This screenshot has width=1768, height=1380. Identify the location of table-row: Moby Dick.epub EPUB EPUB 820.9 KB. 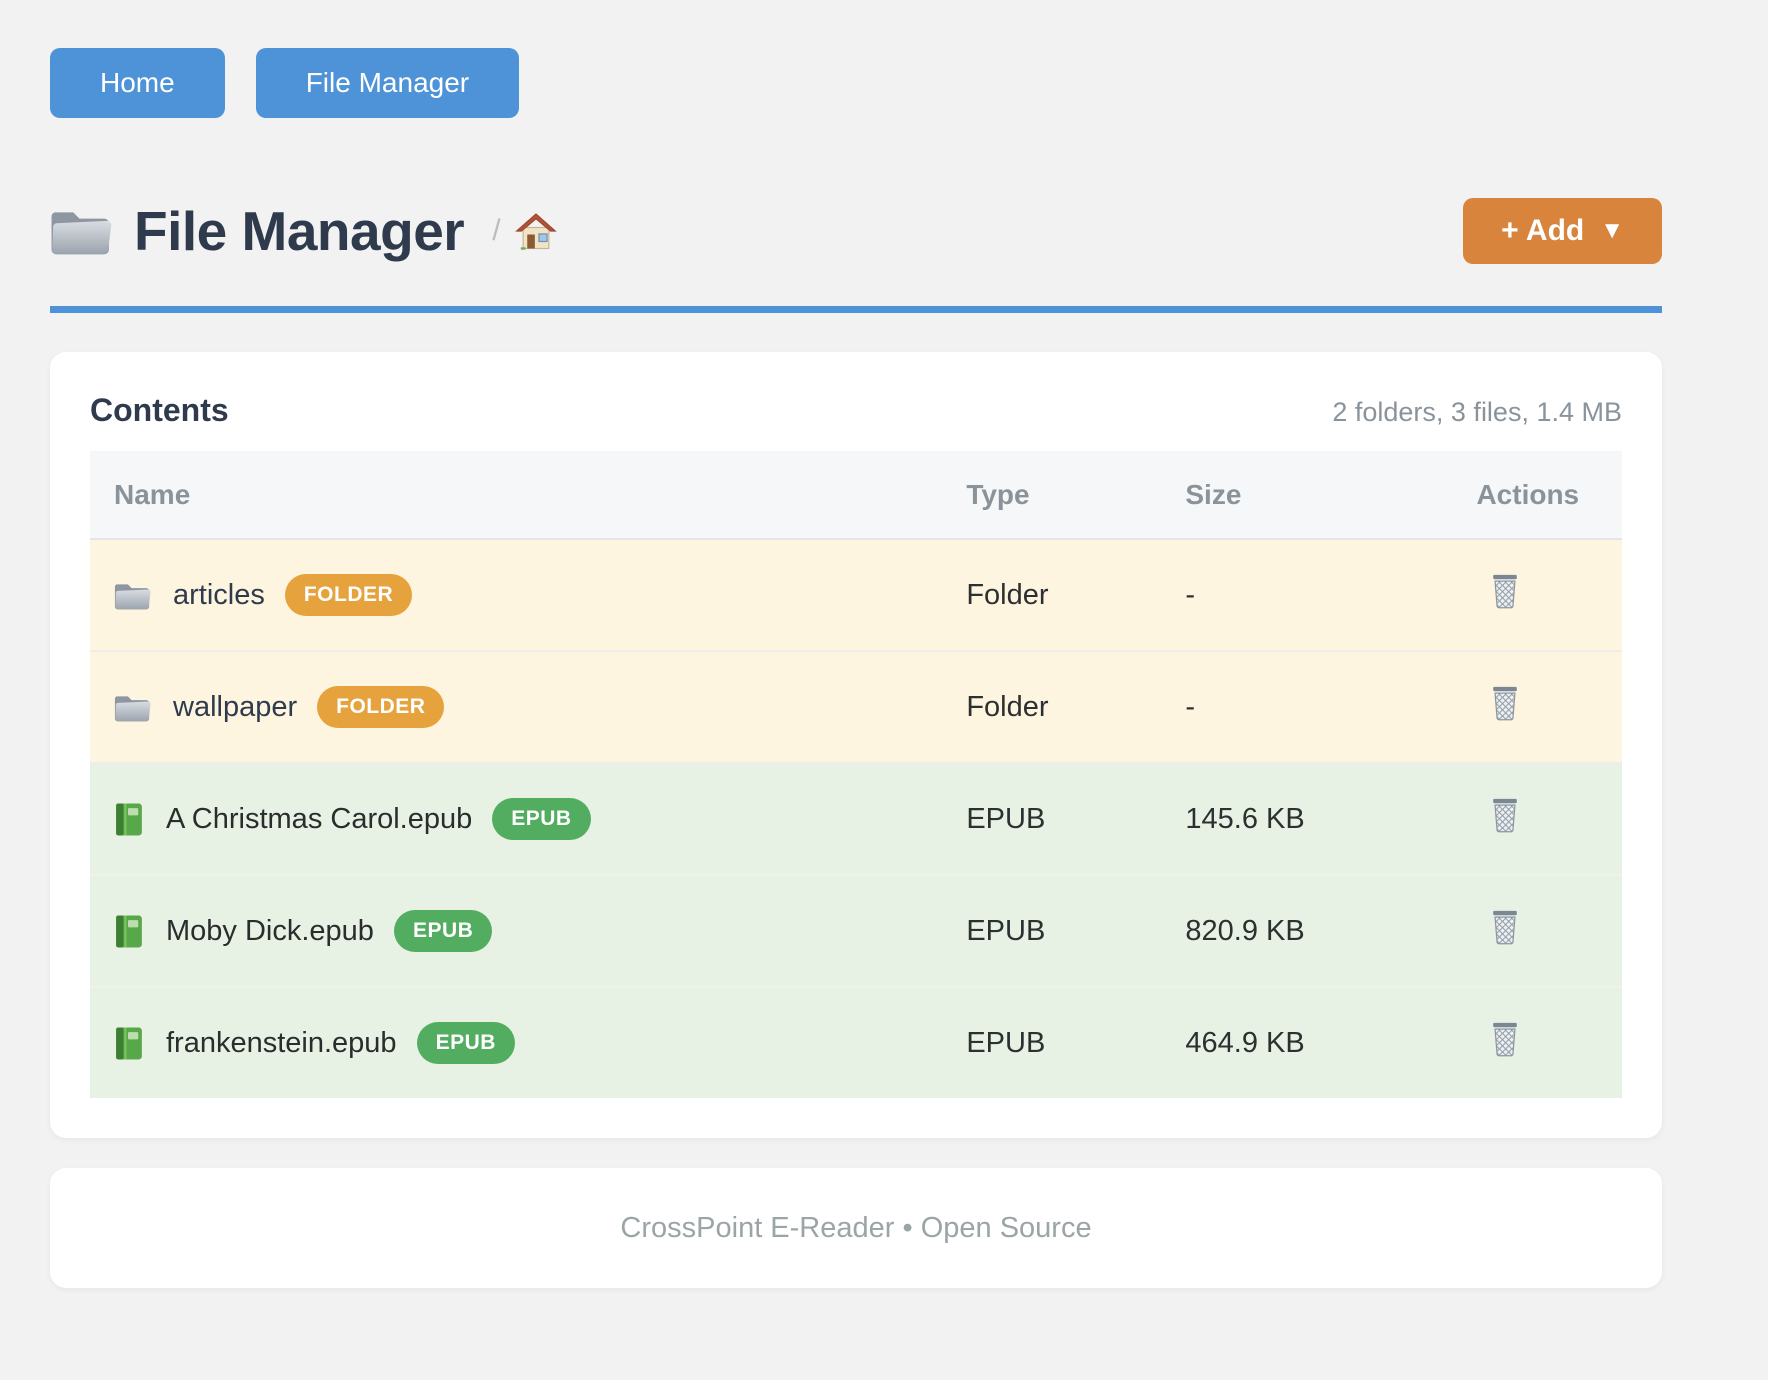
(856, 930).